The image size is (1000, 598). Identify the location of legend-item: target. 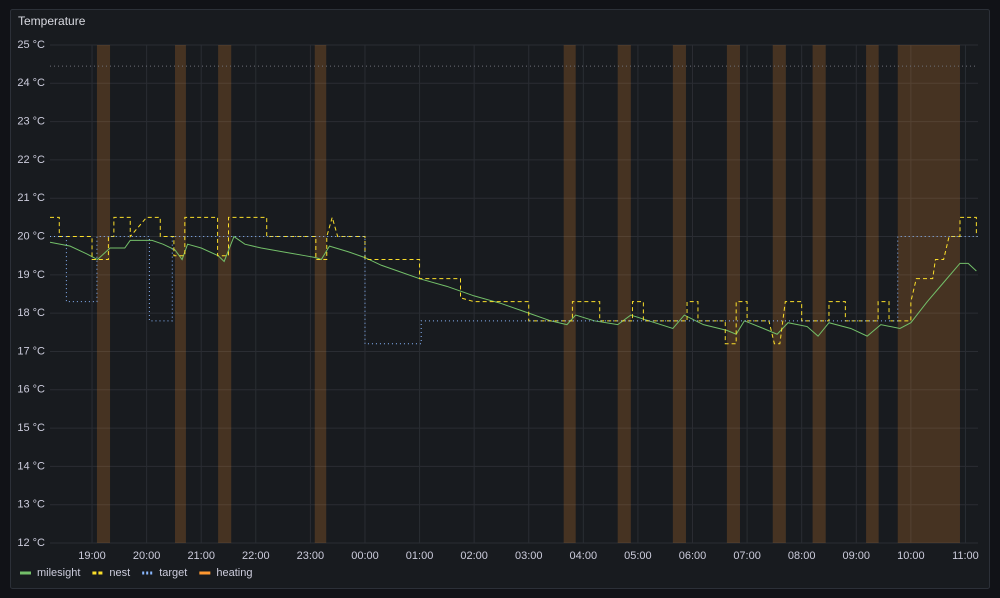
(164, 573).